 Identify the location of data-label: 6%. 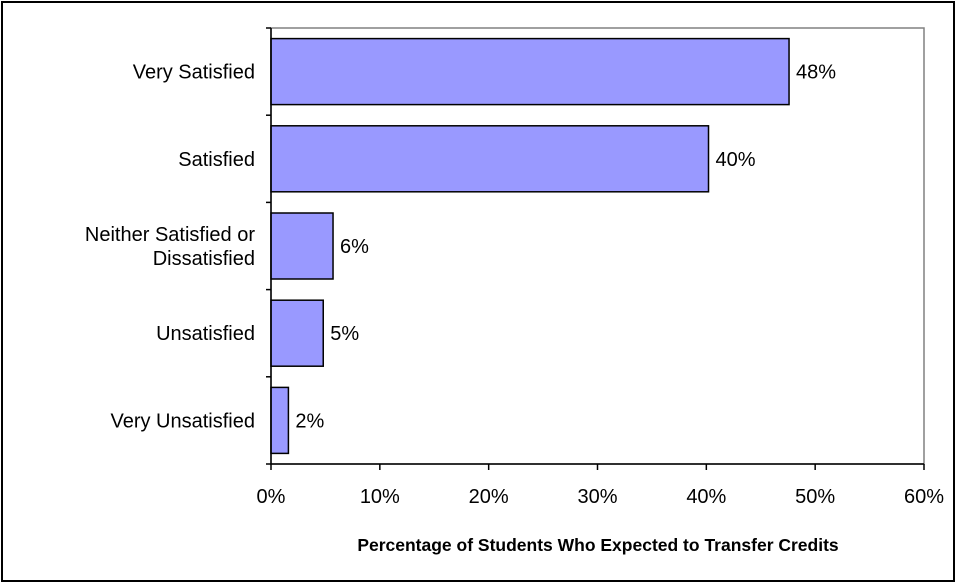
(354, 247).